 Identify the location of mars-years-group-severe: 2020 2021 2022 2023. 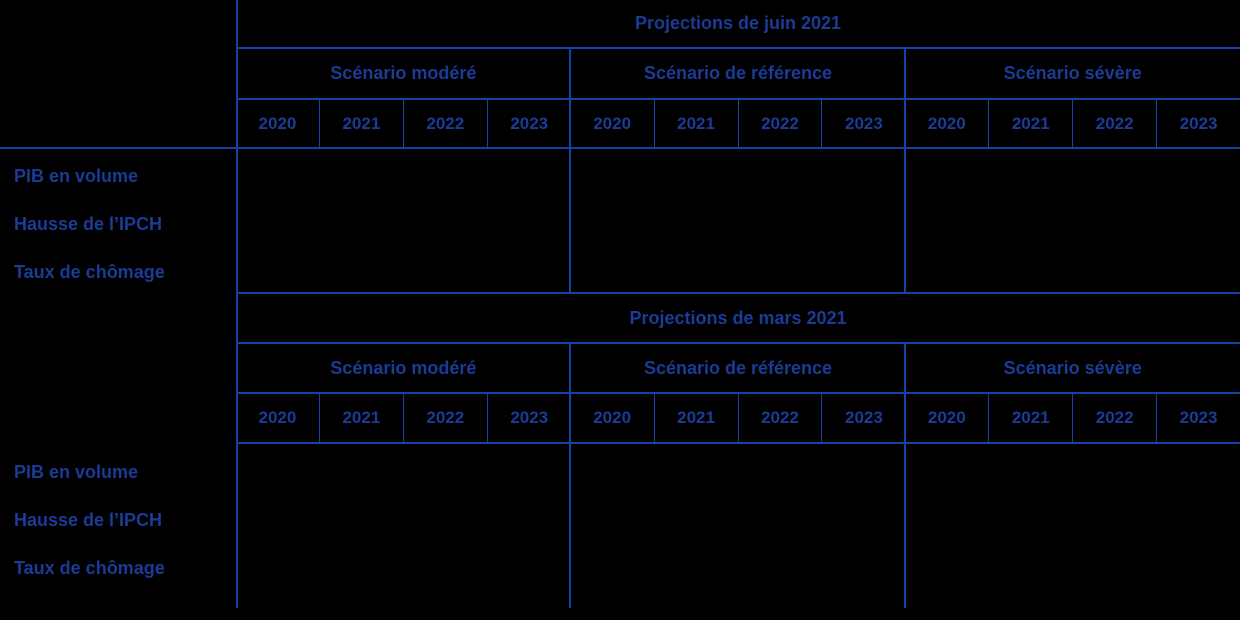
(1072, 418).